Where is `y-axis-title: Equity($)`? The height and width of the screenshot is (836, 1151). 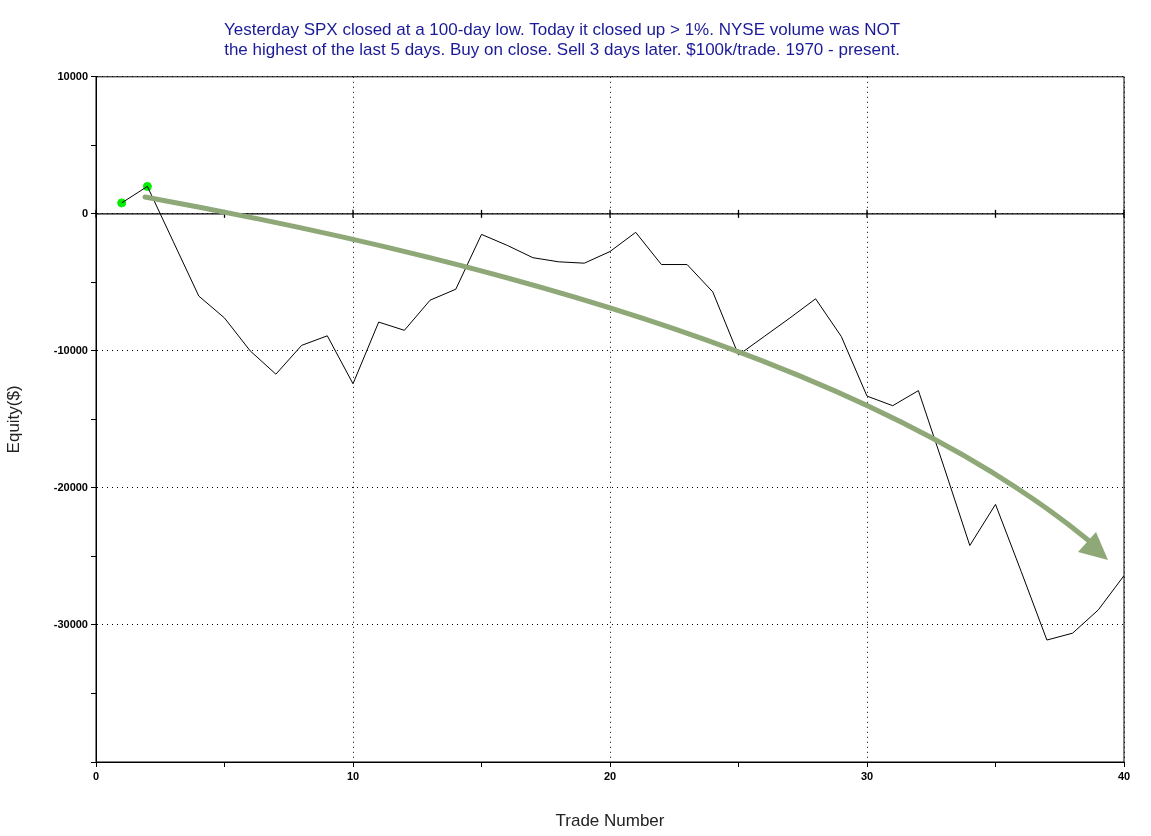 y-axis-title: Equity($) is located at coordinates (13, 419).